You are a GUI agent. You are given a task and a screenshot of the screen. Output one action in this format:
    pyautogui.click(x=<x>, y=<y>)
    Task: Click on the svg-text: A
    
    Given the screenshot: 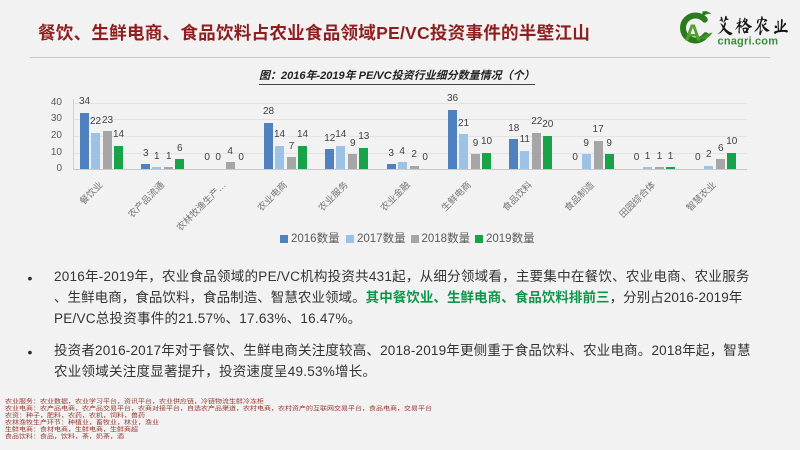 What is the action you would take?
    pyautogui.click(x=693, y=33)
    